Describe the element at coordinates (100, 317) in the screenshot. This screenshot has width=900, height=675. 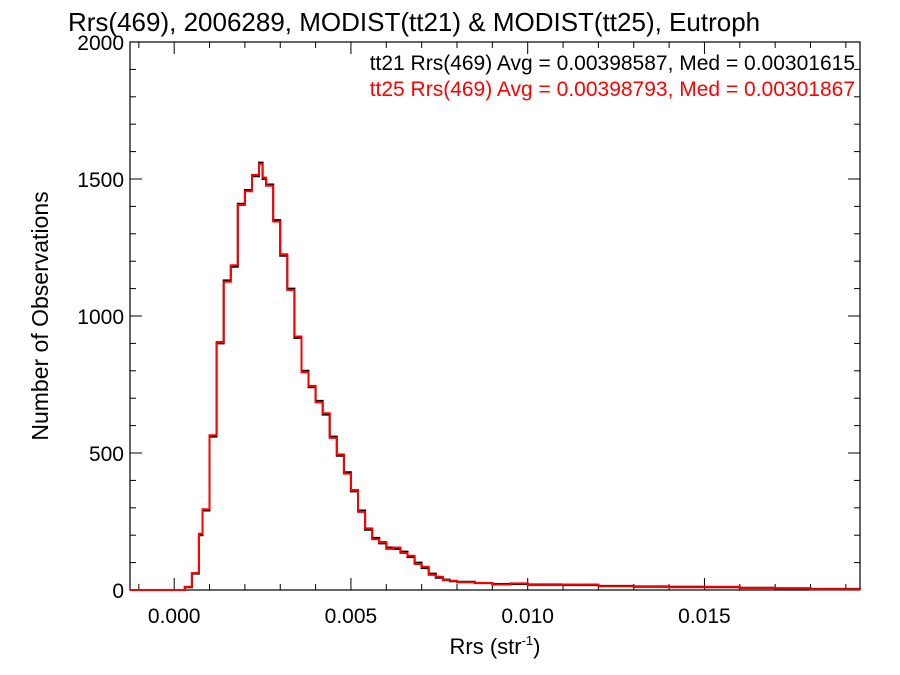
I see `y-tick-label: 1000` at that location.